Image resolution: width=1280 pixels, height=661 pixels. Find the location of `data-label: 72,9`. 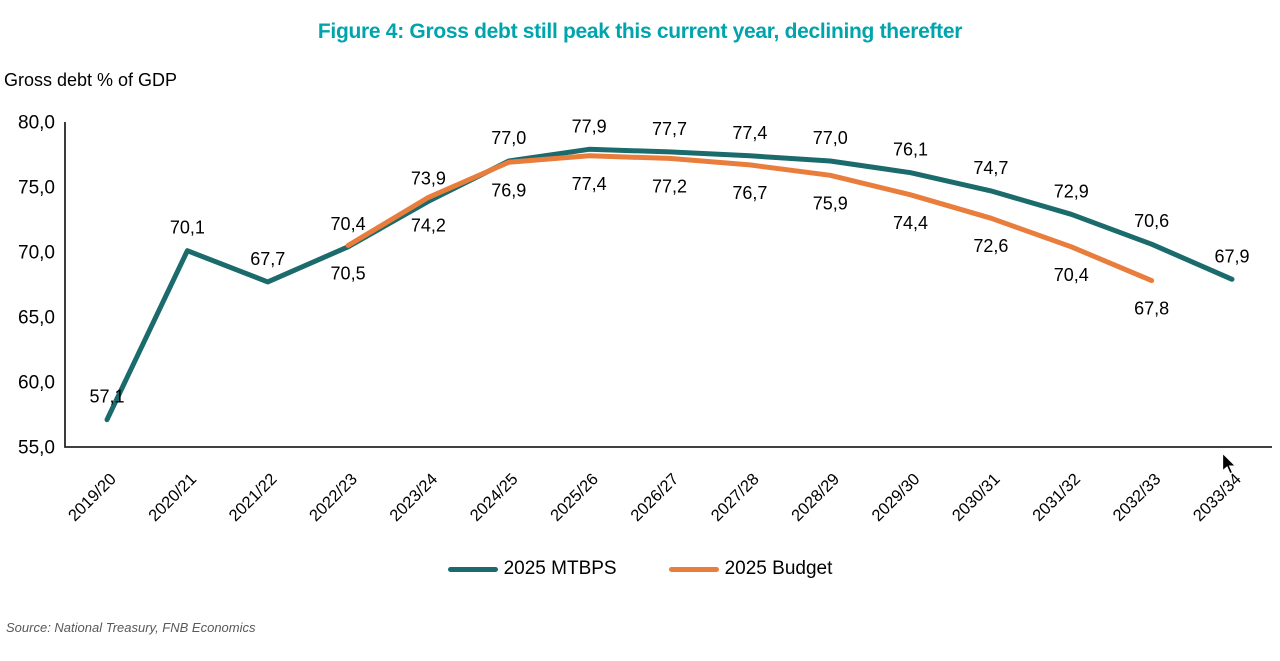

data-label: 72,9 is located at coordinates (1071, 191).